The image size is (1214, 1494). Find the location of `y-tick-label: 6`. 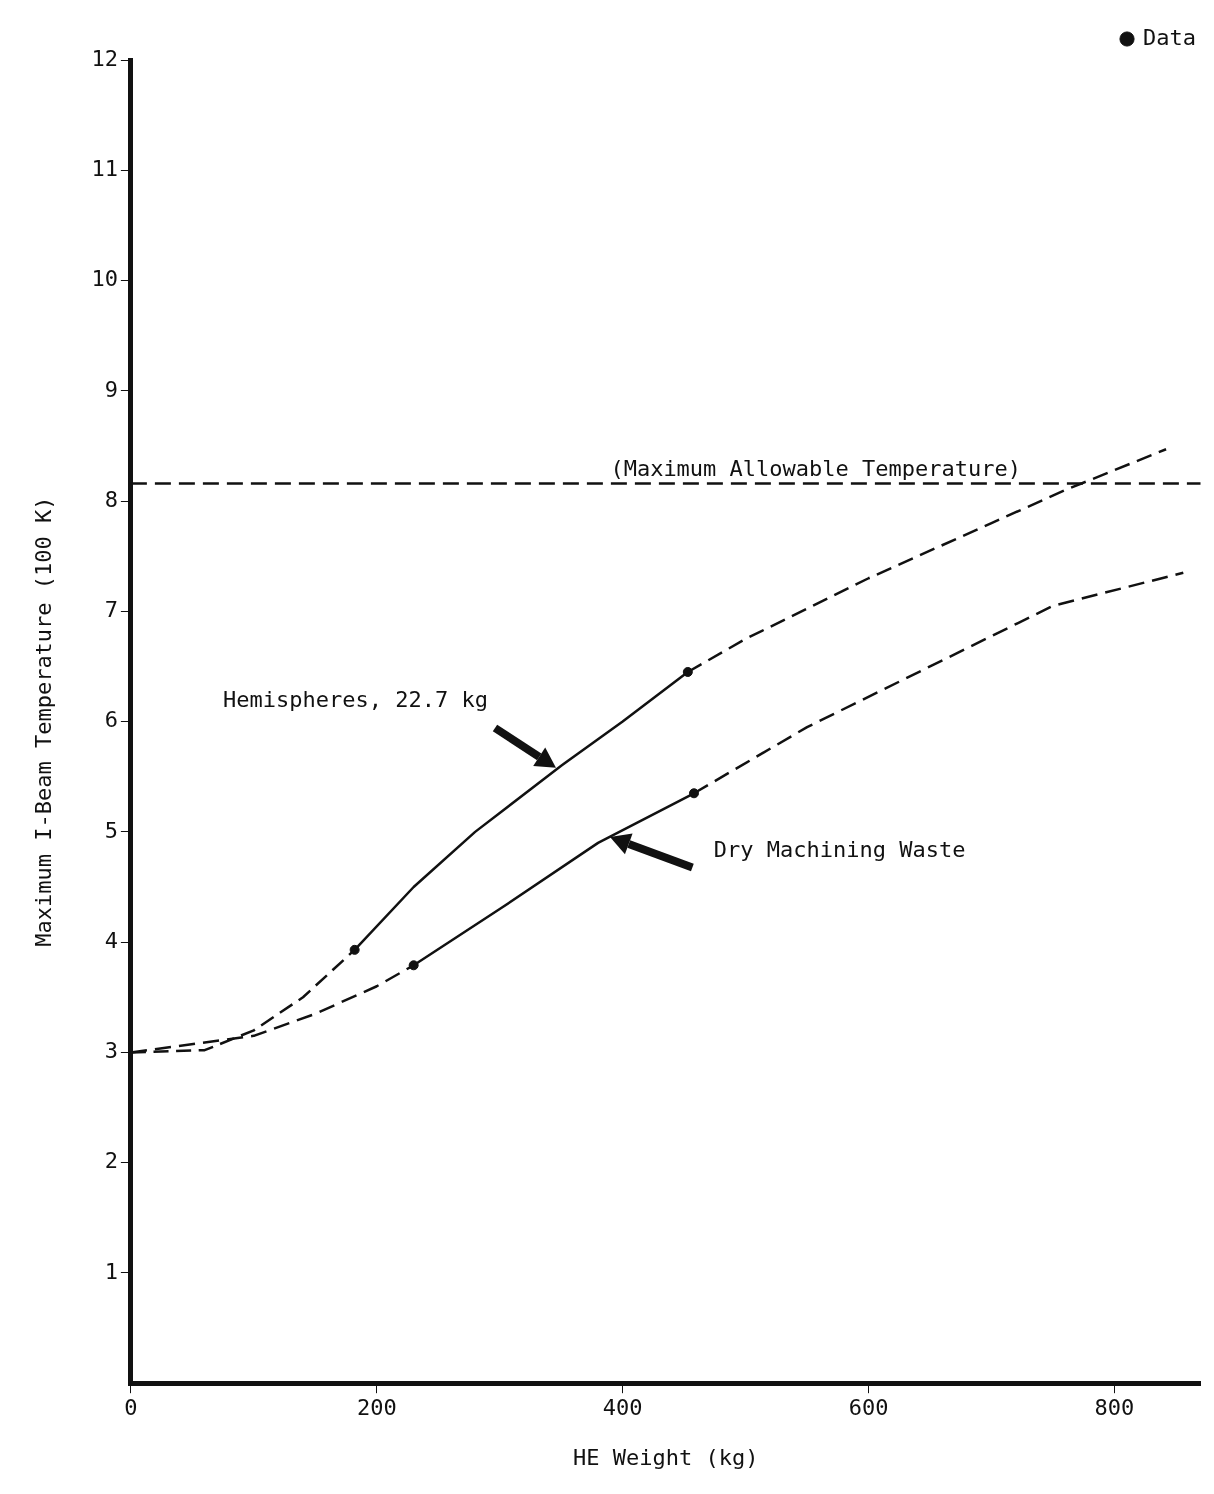

y-tick-label: 6 is located at coordinates (111, 720).